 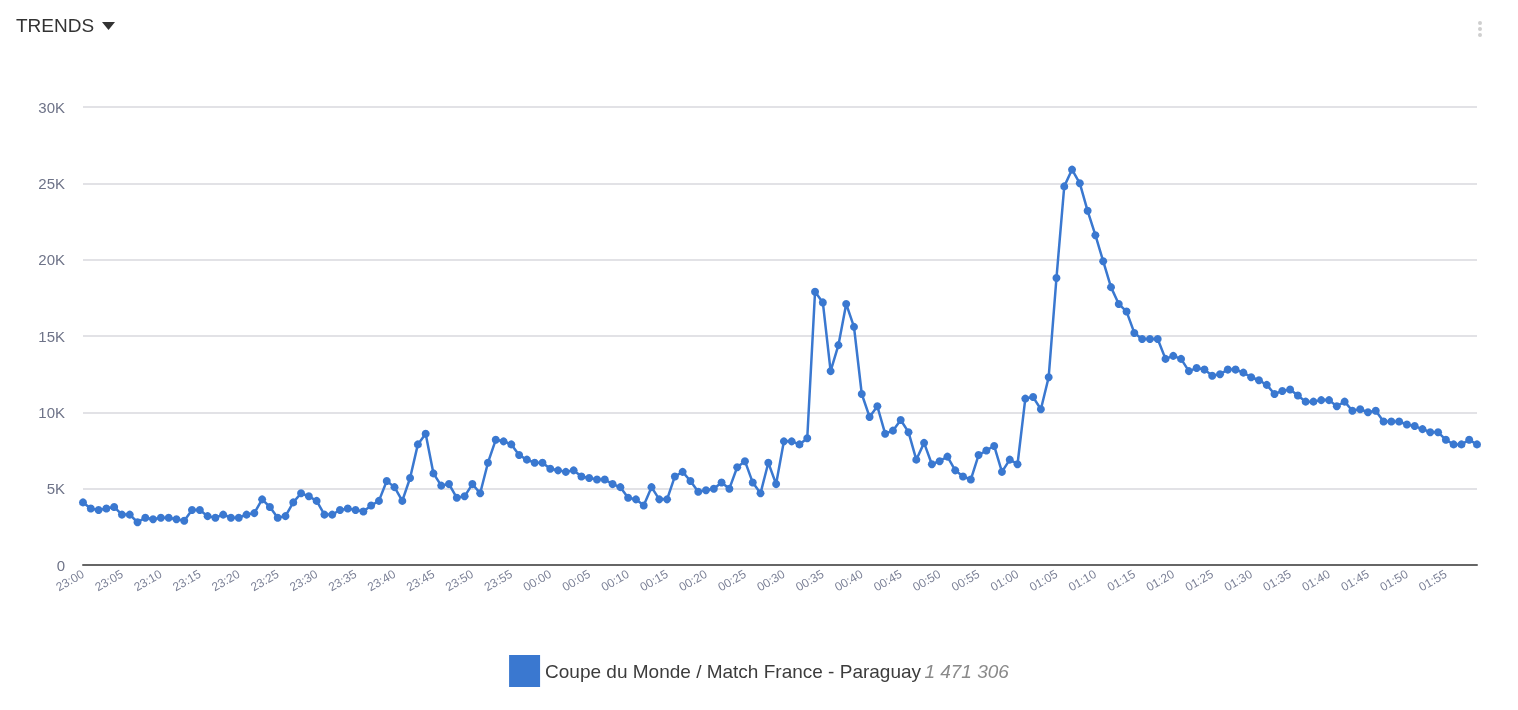 I want to click on y-tick-label: 25K, so click(x=51, y=183).